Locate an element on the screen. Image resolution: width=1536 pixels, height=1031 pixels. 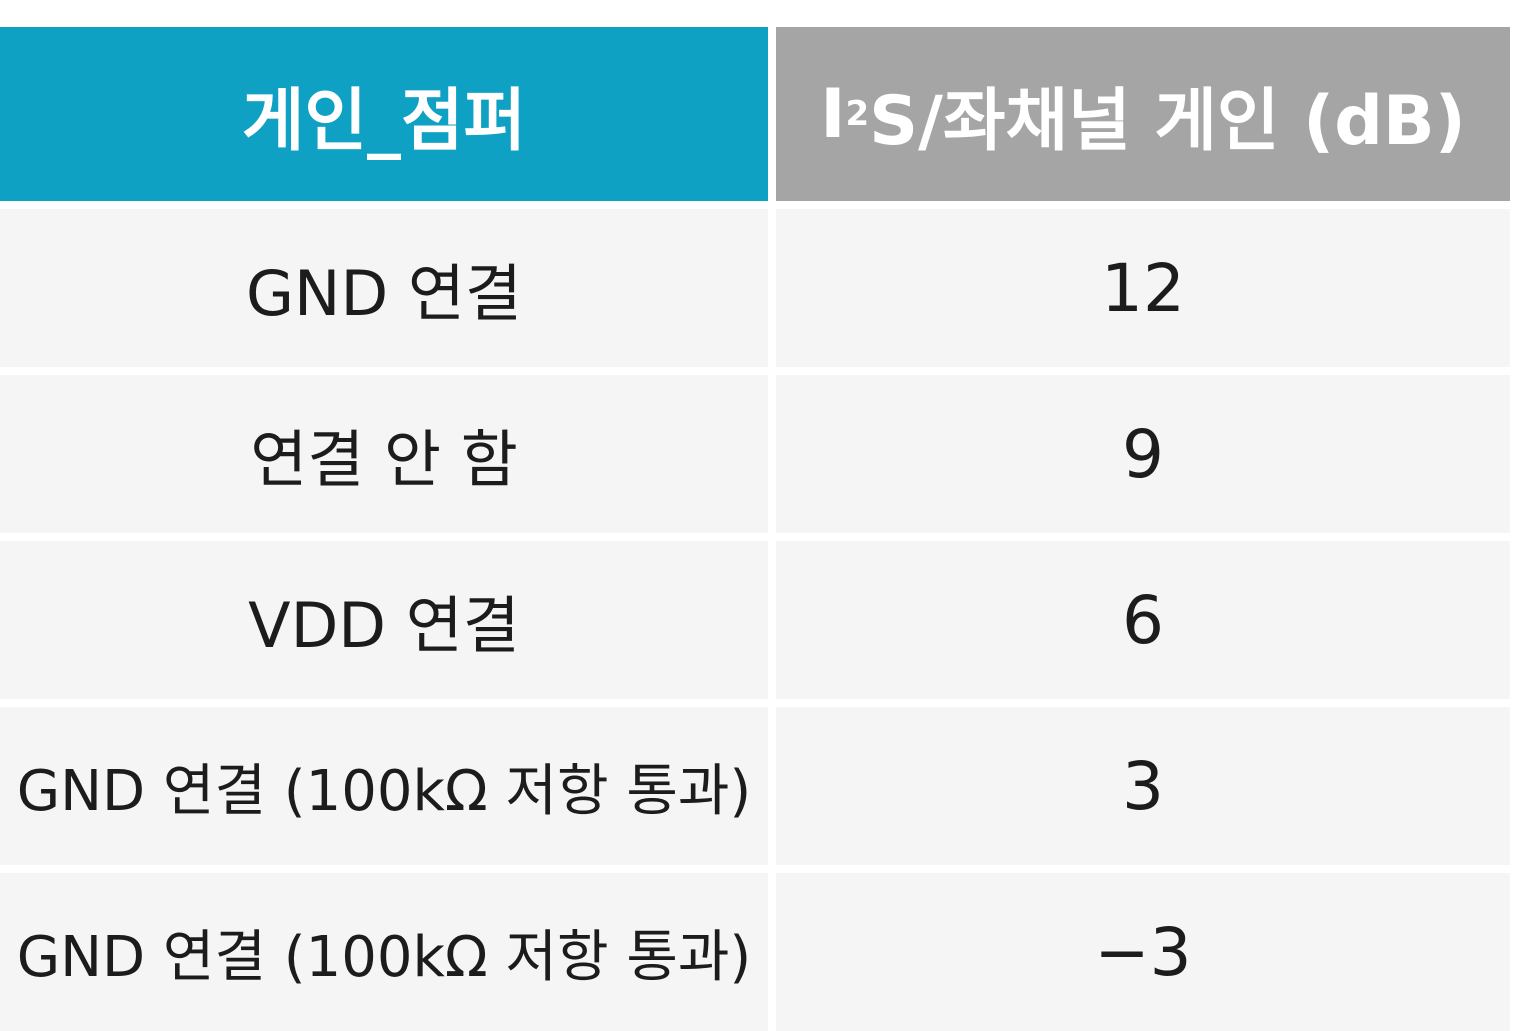
jumper-setting-cell: VDD 연결 is located at coordinates (384, 620).